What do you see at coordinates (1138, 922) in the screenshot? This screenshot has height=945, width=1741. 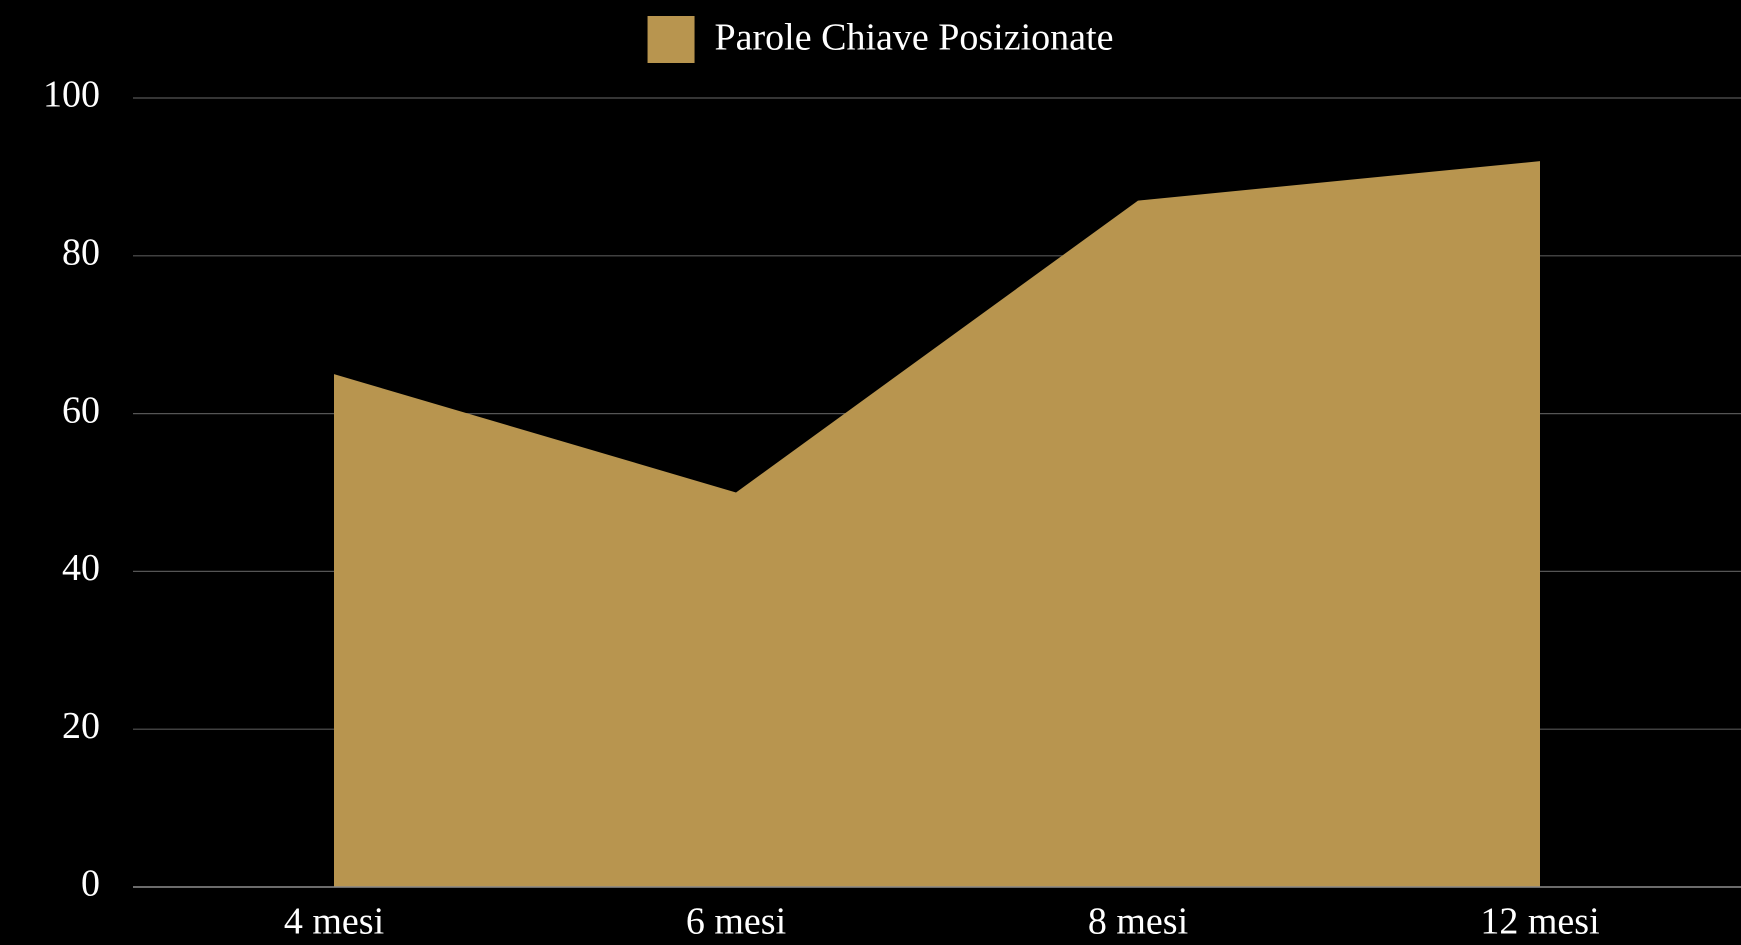 I see `x-tick-label: 8 mesi` at bounding box center [1138, 922].